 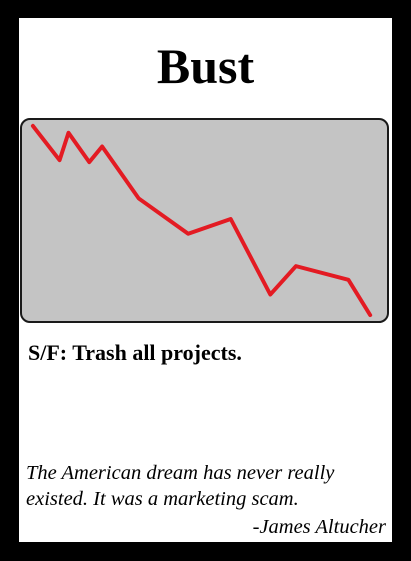 I want to click on card-title: Bust, so click(x=205, y=66).